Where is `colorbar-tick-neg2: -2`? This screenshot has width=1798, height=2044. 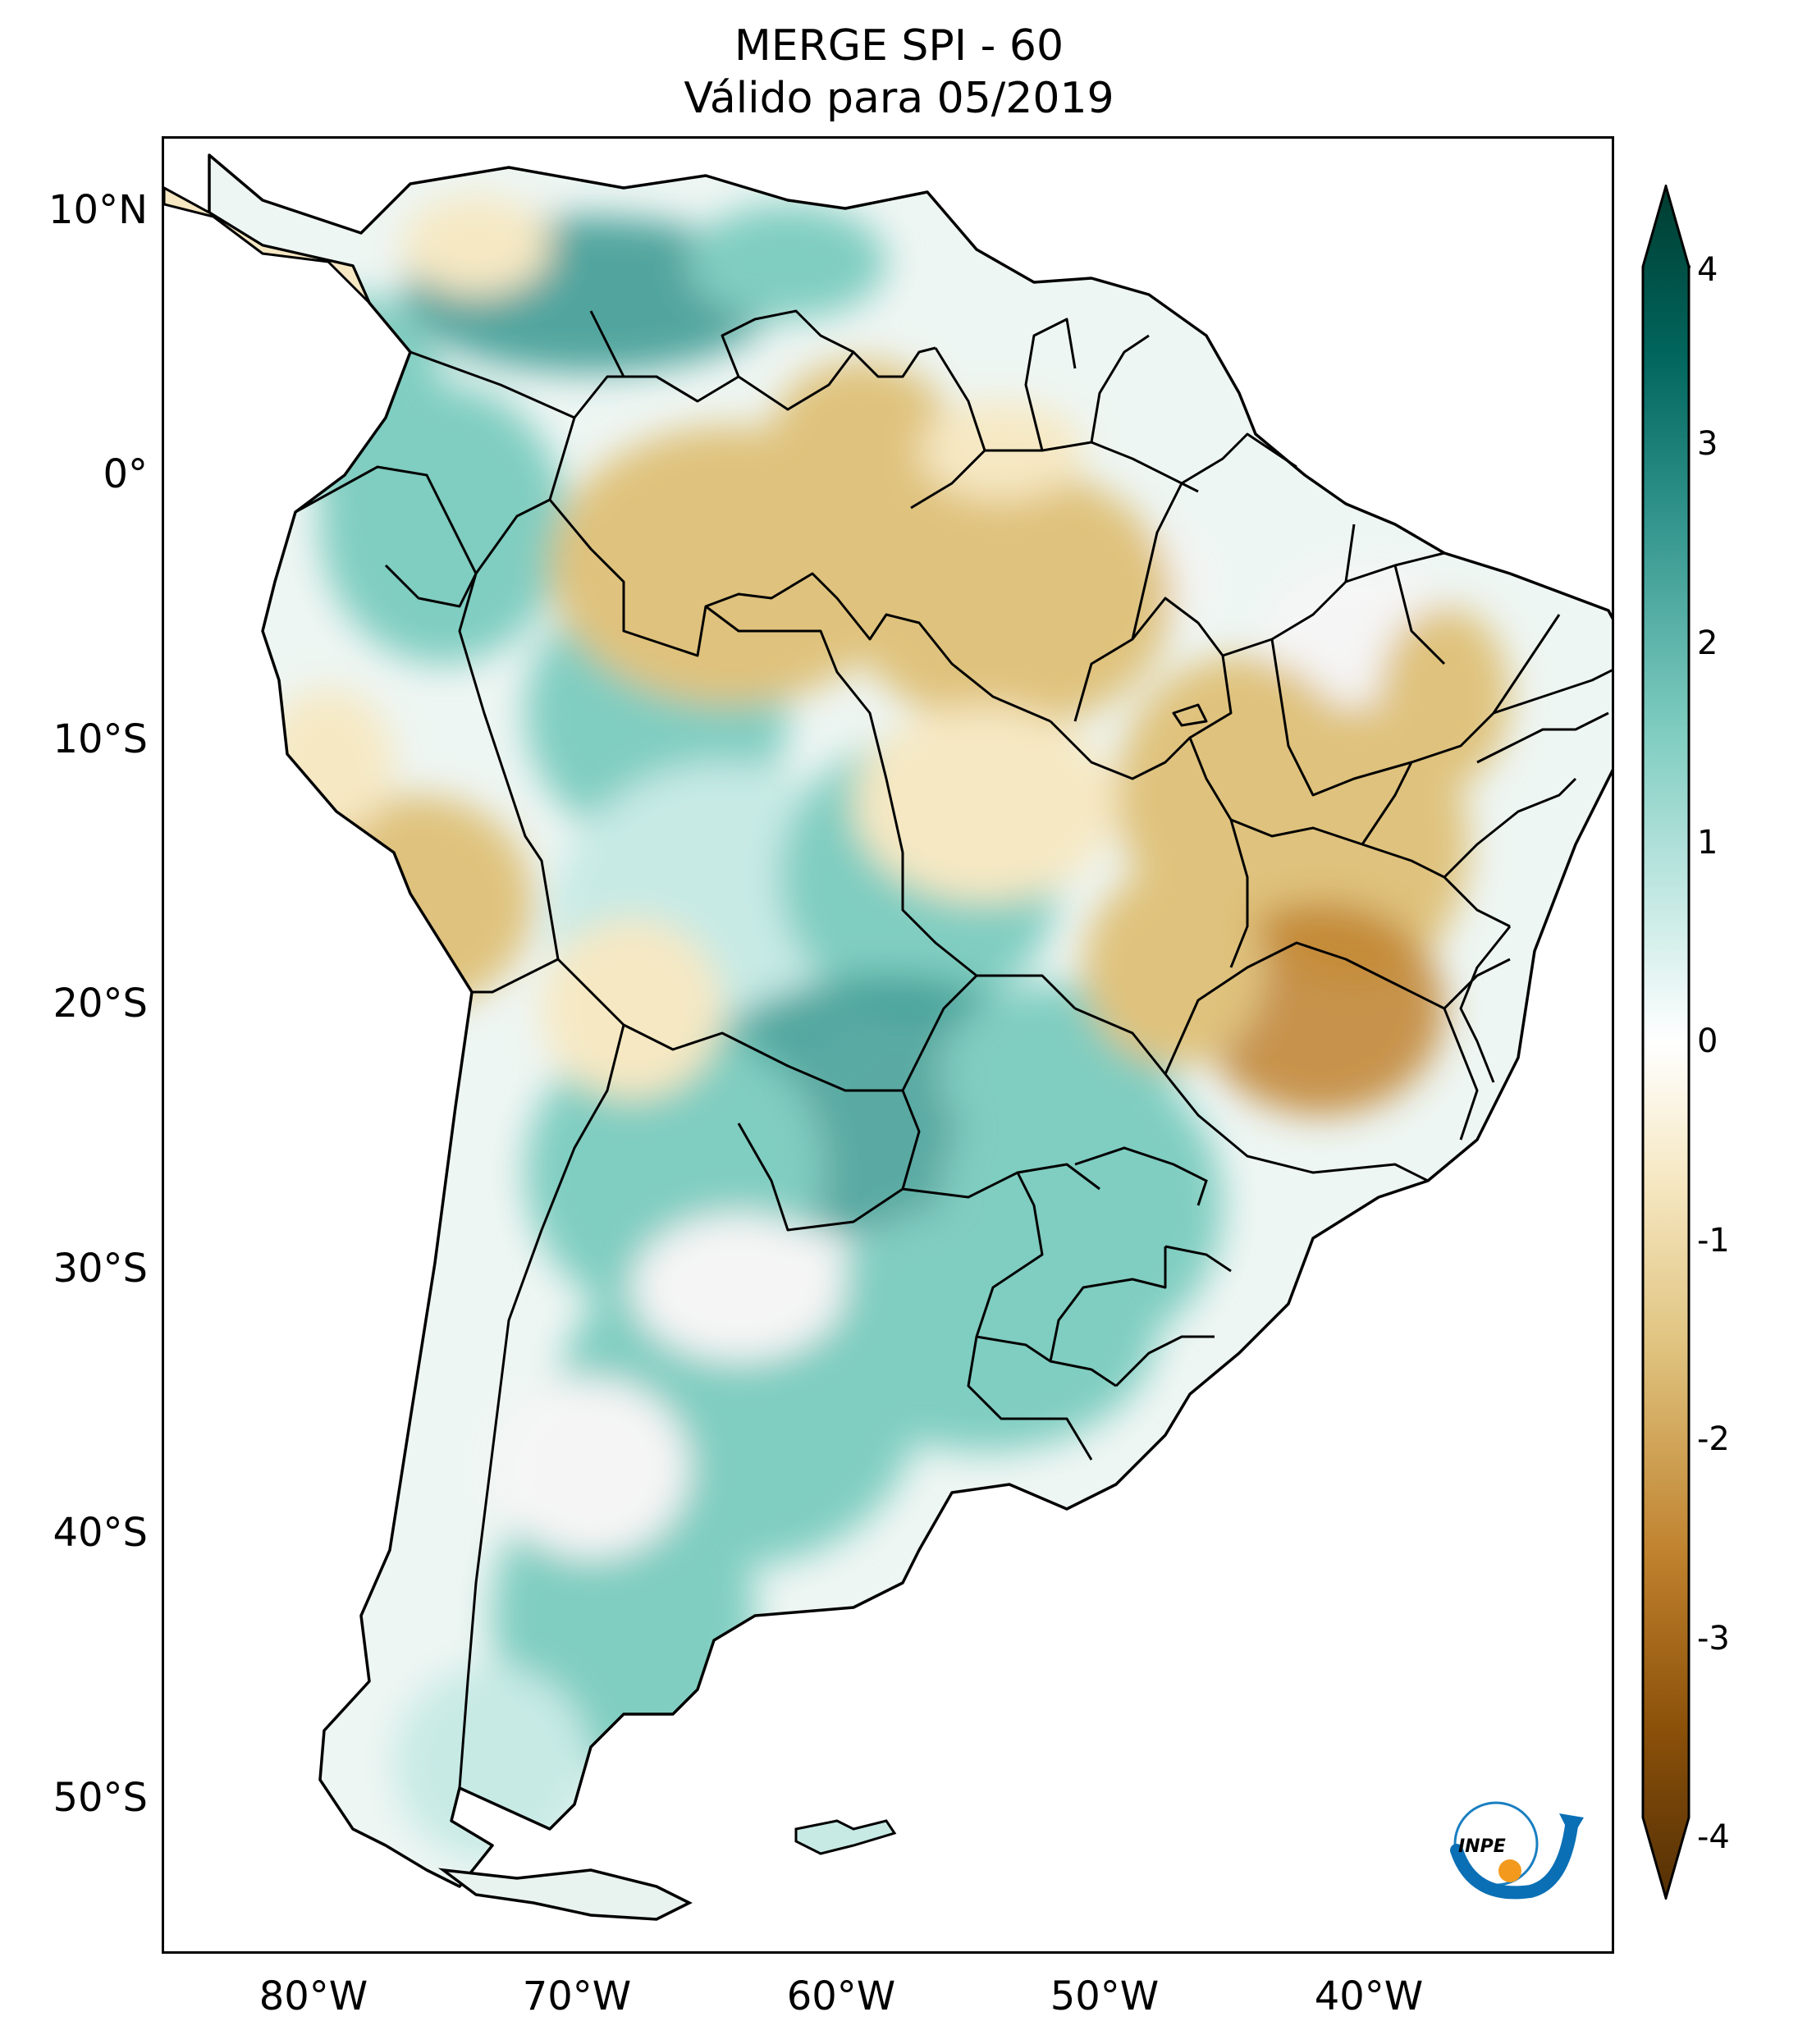 colorbar-tick-neg2: -2 is located at coordinates (1713, 1439).